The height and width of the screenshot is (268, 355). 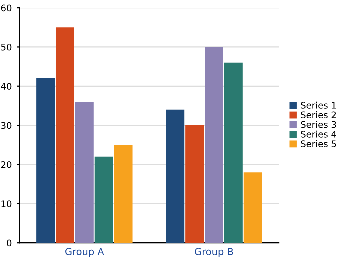 What do you see at coordinates (318, 105) in the screenshot?
I see `legend-label: Series 1` at bounding box center [318, 105].